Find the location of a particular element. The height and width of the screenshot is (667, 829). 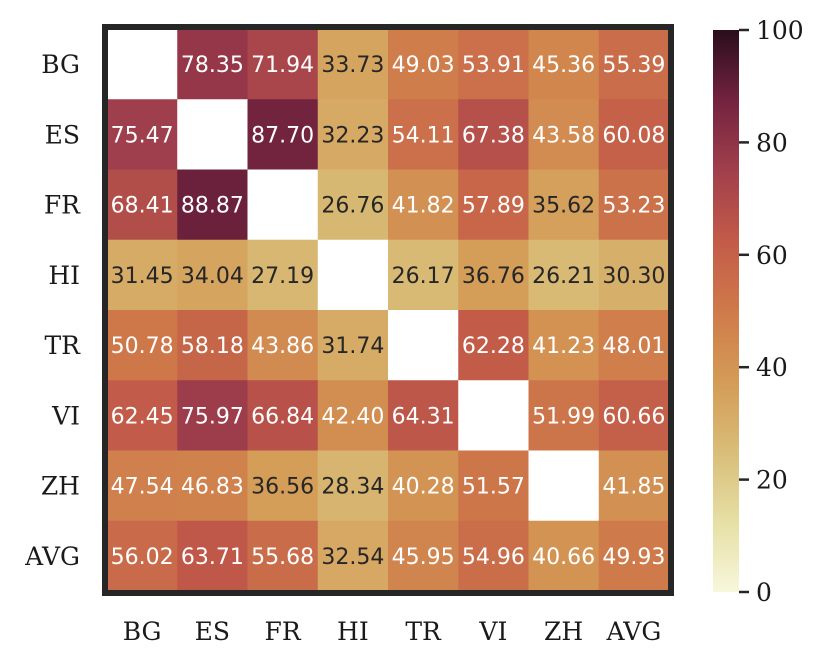

heatmap-cell-hi-hi is located at coordinates (353, 275).